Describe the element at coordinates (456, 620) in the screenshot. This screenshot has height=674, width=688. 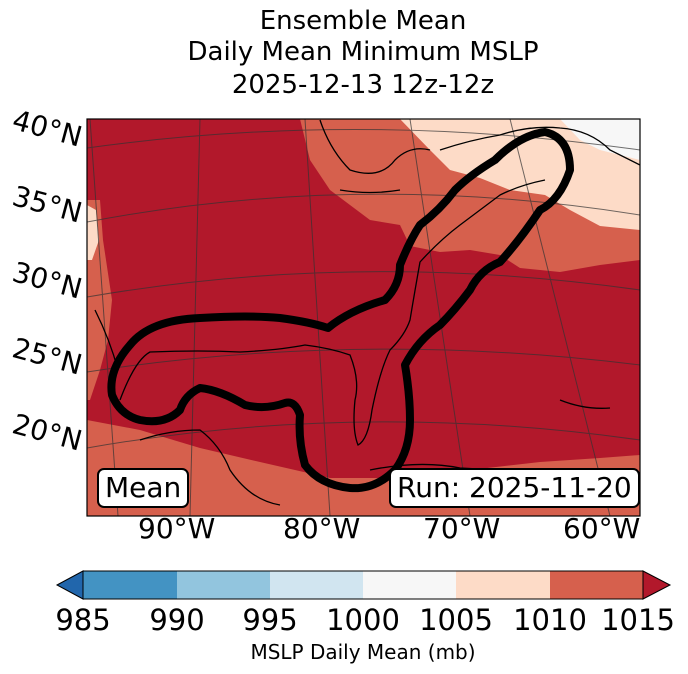
I see `colorbar-tick-1005: 1005` at that location.